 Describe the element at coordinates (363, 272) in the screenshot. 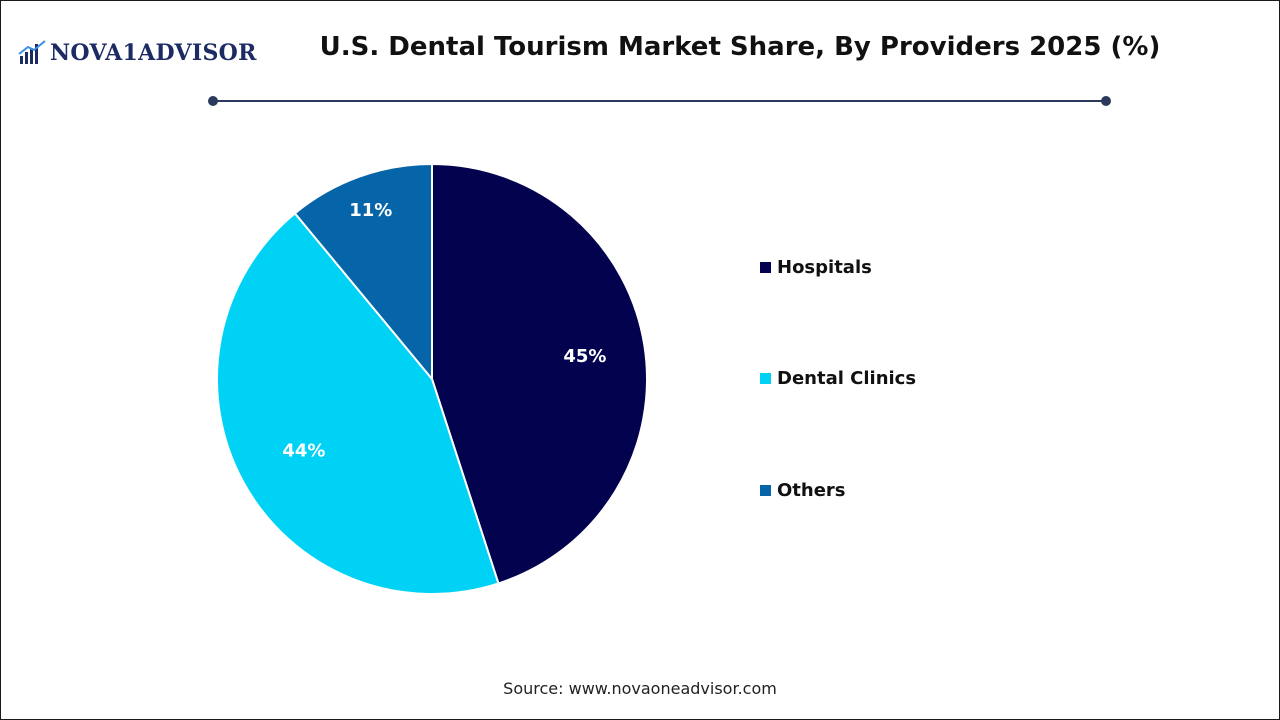

I see `pie-slice-others` at that location.